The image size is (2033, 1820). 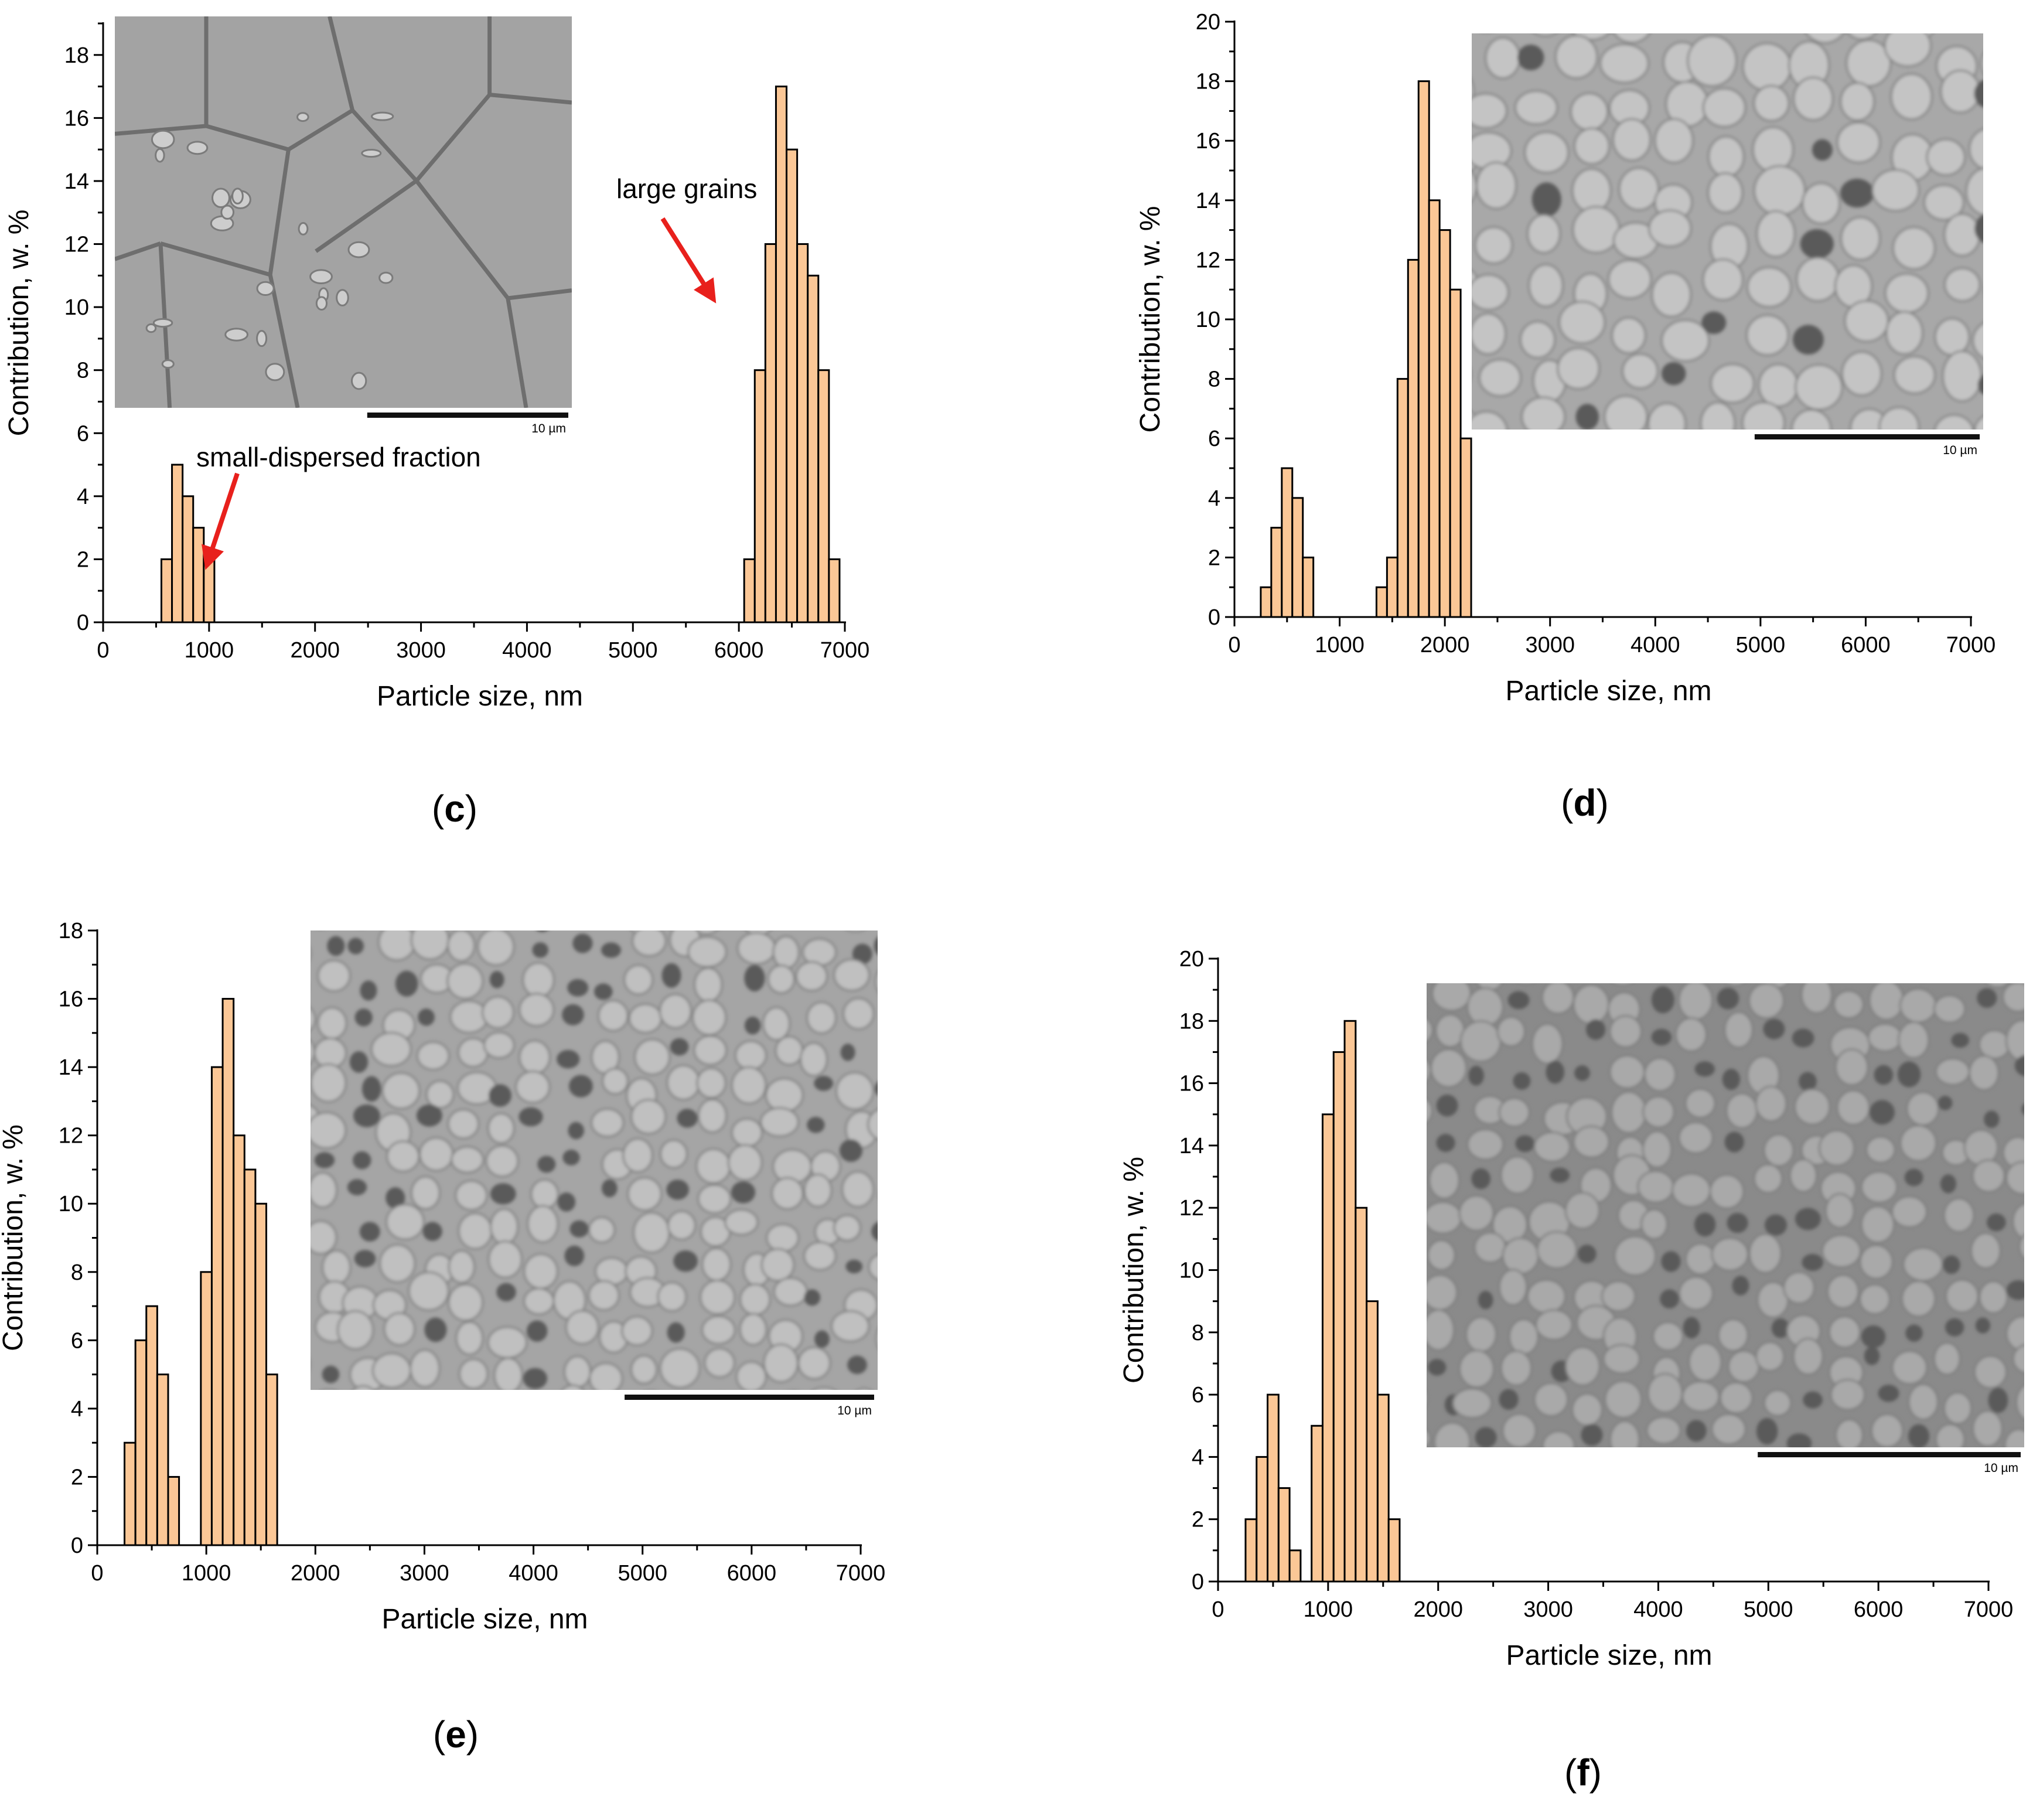 What do you see at coordinates (77, 1545) in the screenshot?
I see `y-tick-label: 0` at bounding box center [77, 1545].